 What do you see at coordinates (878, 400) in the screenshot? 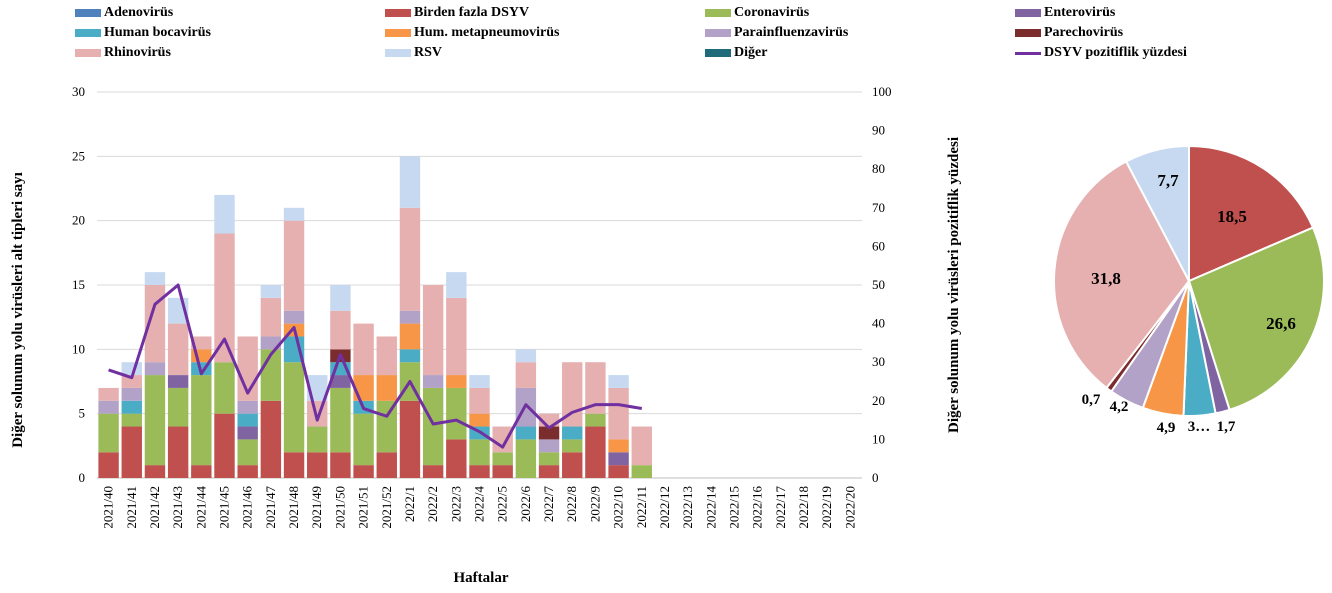
I see `y-tick-right: 20` at bounding box center [878, 400].